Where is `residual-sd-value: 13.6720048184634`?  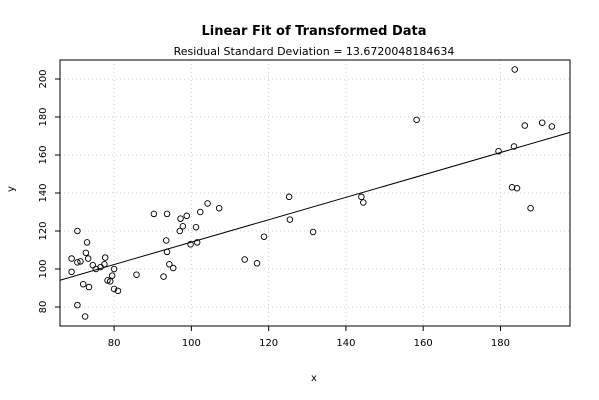
residual-sd-value: 13.6720048184634 is located at coordinates (400, 51).